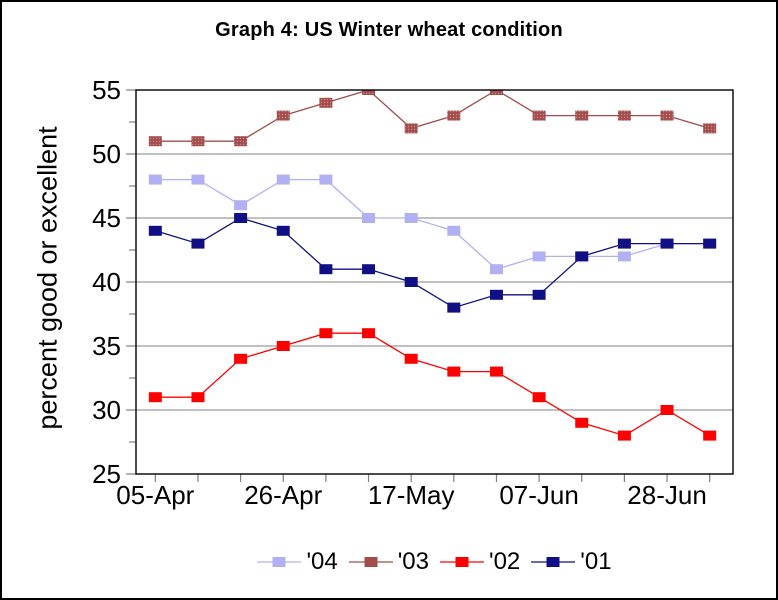 The image size is (778, 600). What do you see at coordinates (505, 561) in the screenshot?
I see `legend-label-02: '02` at bounding box center [505, 561].